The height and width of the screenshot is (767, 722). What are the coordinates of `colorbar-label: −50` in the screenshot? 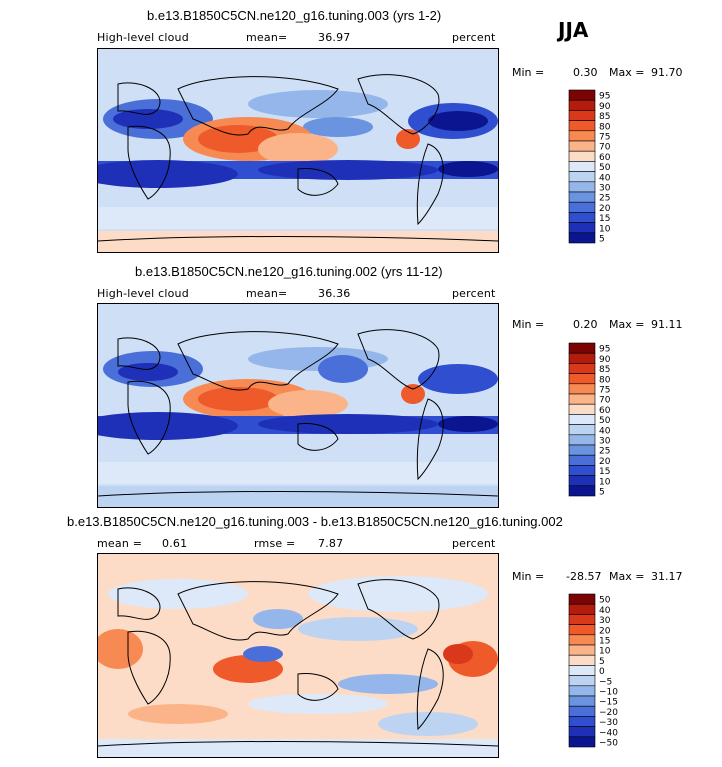 It's located at (608, 744).